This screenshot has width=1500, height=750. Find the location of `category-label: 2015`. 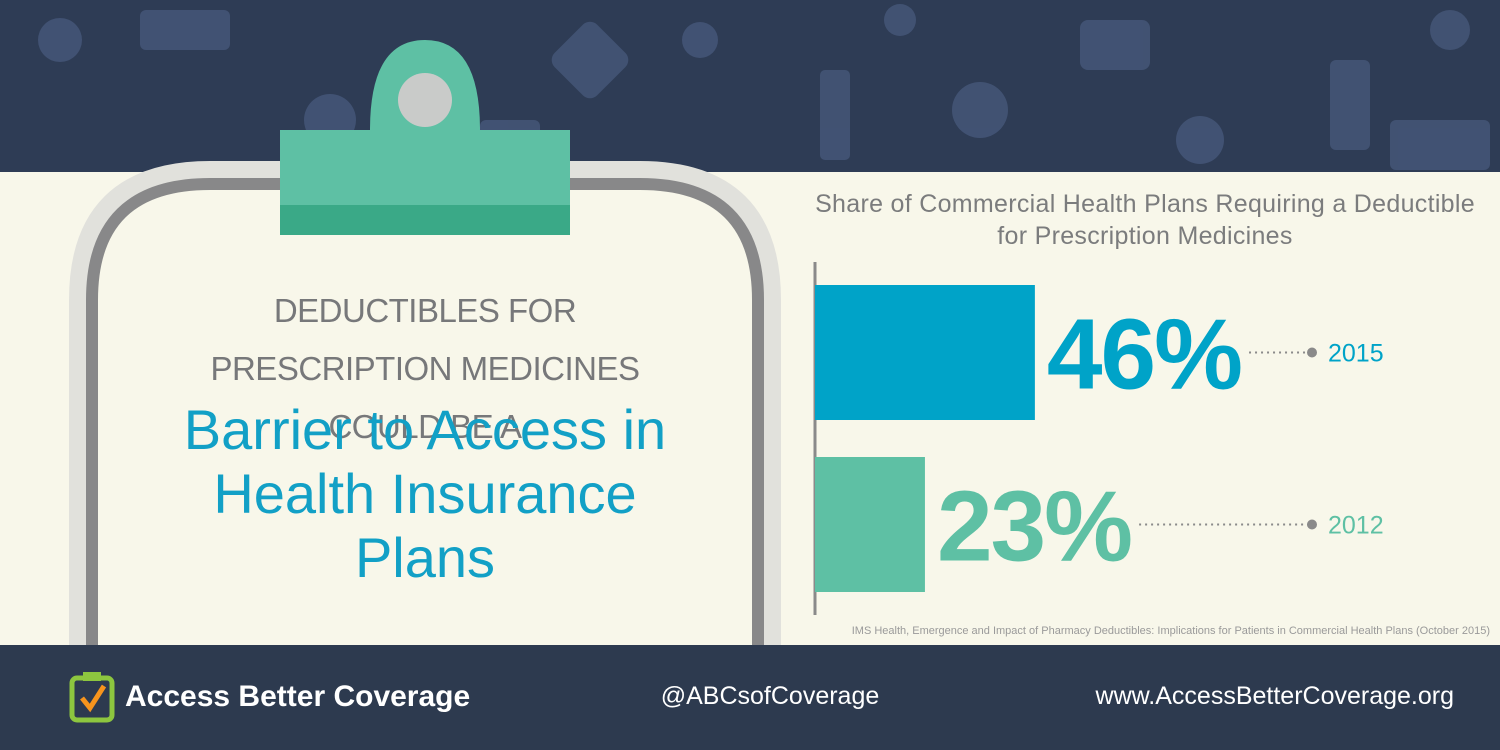

category-label: 2015 is located at coordinates (1356, 354).